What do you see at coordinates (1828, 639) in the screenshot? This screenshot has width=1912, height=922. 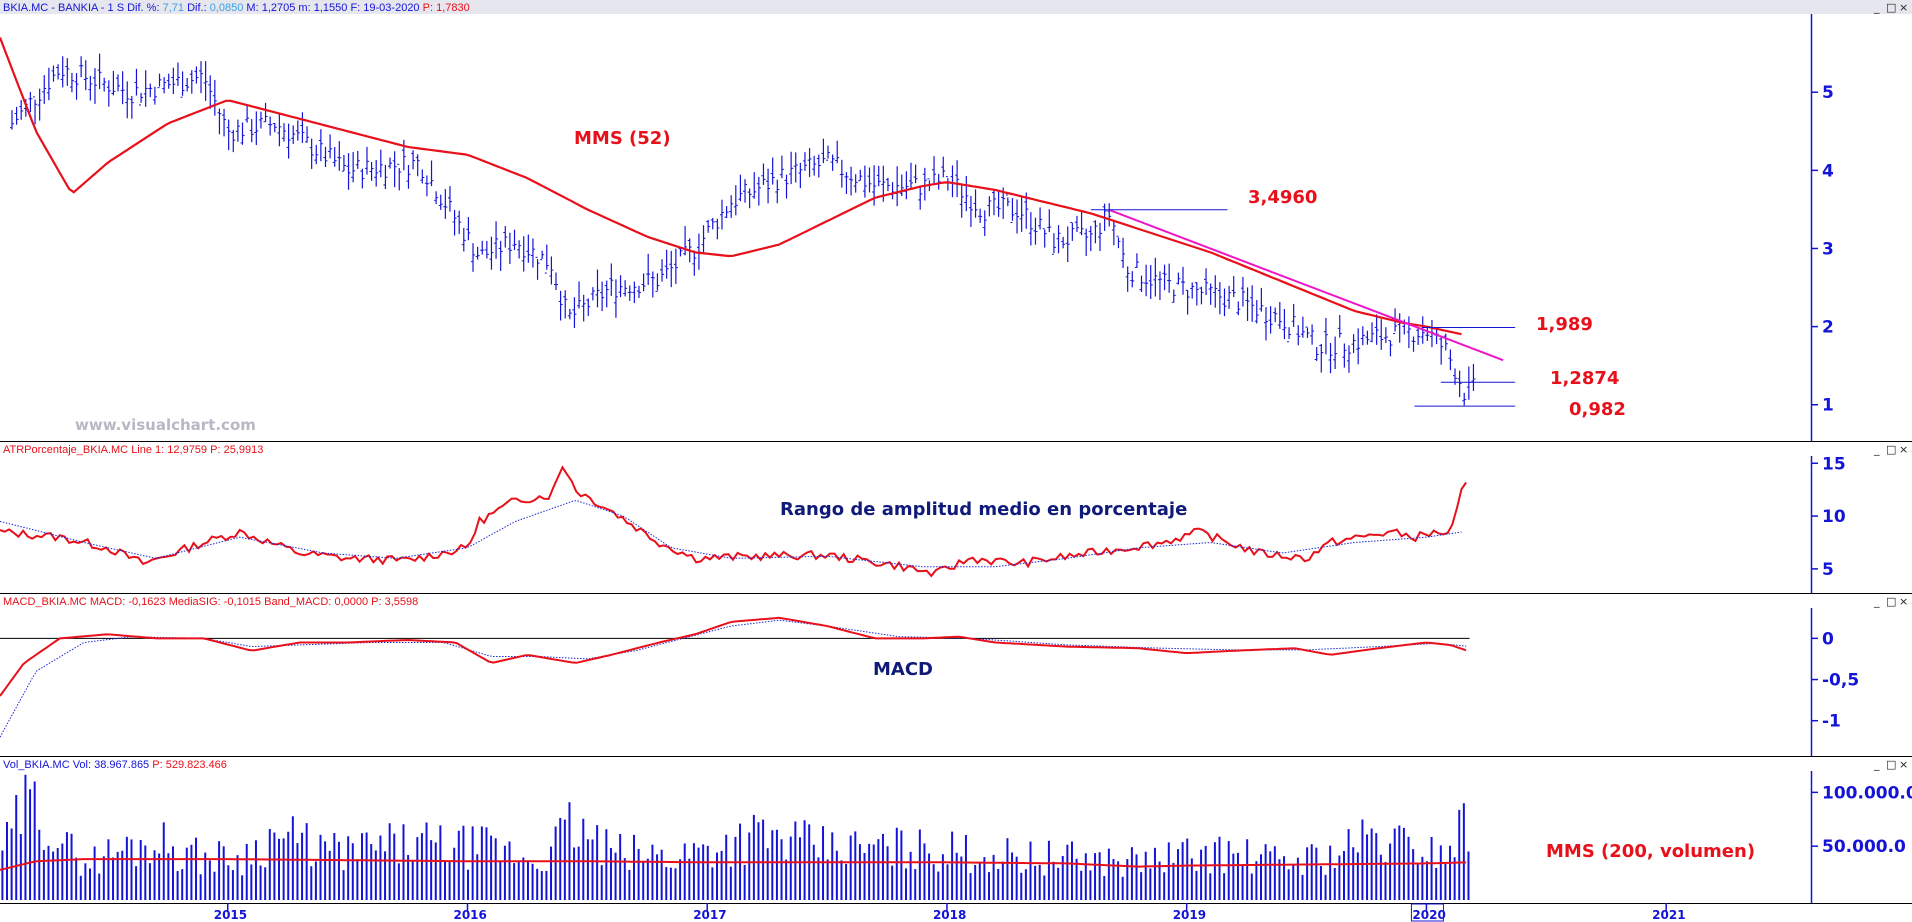 I see `macd-y-tick-label: 0` at bounding box center [1828, 639].